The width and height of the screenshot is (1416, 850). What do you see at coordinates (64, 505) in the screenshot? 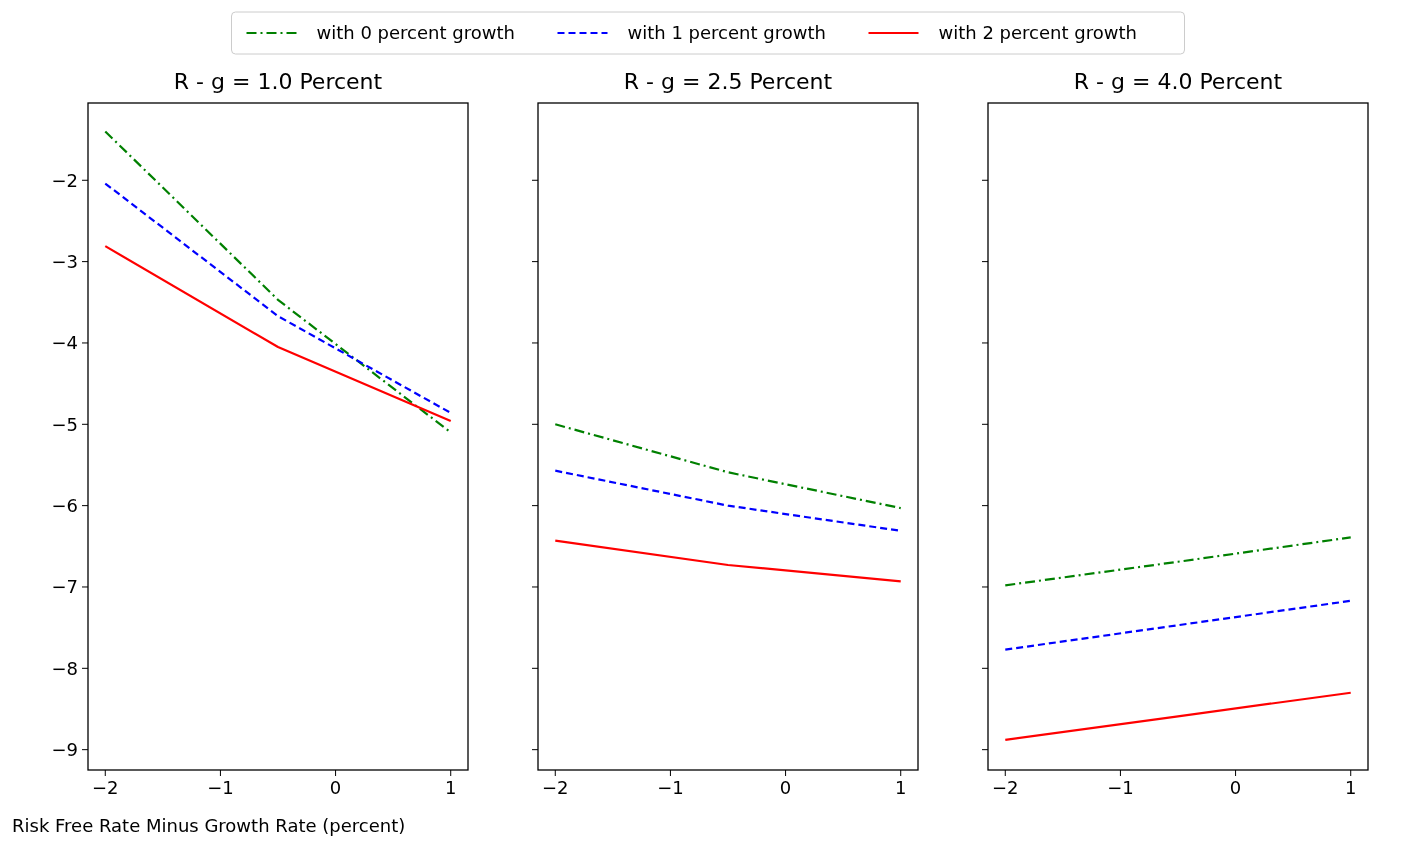
I see `y-tick-label: −6` at bounding box center [64, 505].